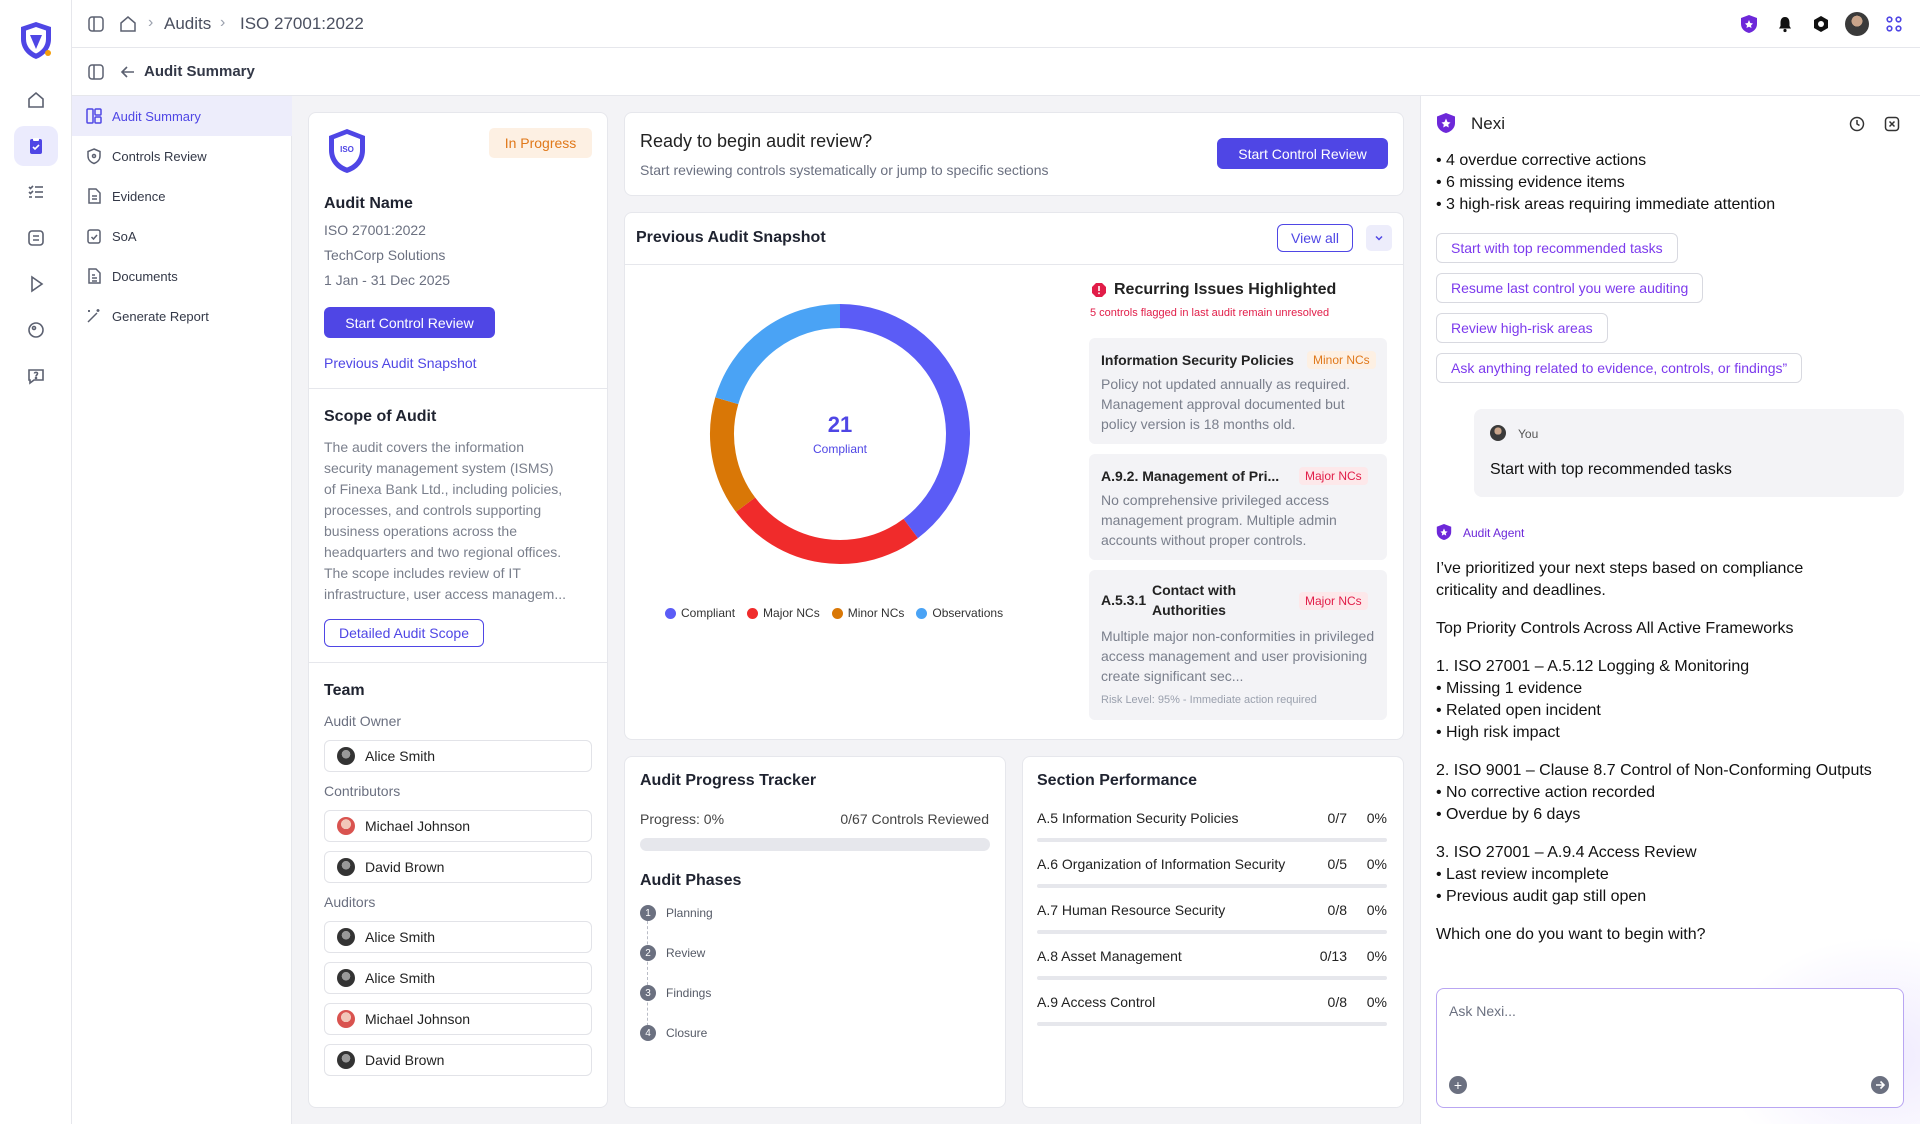  Describe the element at coordinates (1546, 792) in the screenshot. I see `agent-message-line: • No corrective action recorded` at that location.